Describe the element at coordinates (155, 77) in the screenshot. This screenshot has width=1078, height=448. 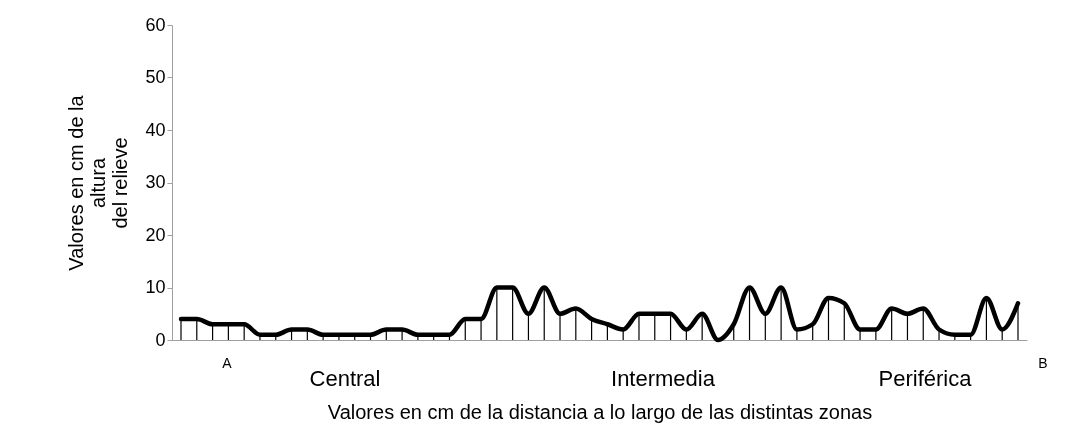
I see `y-tick-label: 50` at that location.